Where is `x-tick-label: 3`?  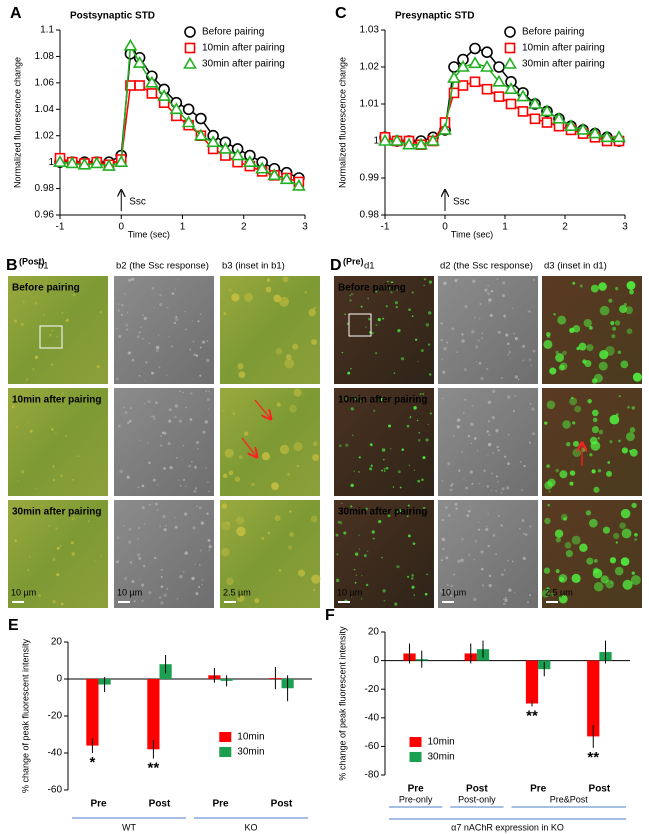 x-tick-label: 3 is located at coordinates (625, 227).